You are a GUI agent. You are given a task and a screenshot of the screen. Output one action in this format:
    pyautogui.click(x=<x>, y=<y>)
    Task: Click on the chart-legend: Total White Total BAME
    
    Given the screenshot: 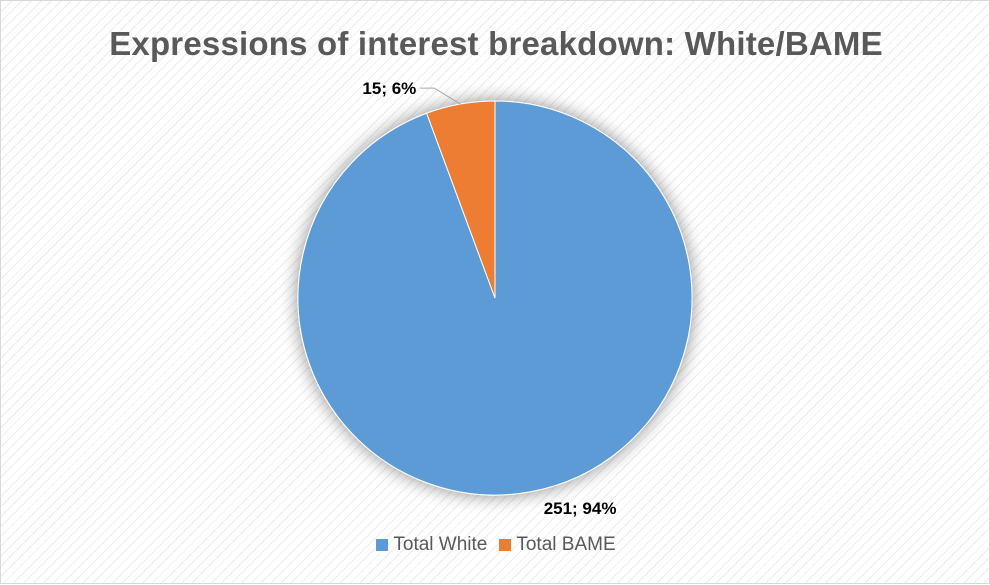 What is the action you would take?
    pyautogui.click(x=495, y=545)
    